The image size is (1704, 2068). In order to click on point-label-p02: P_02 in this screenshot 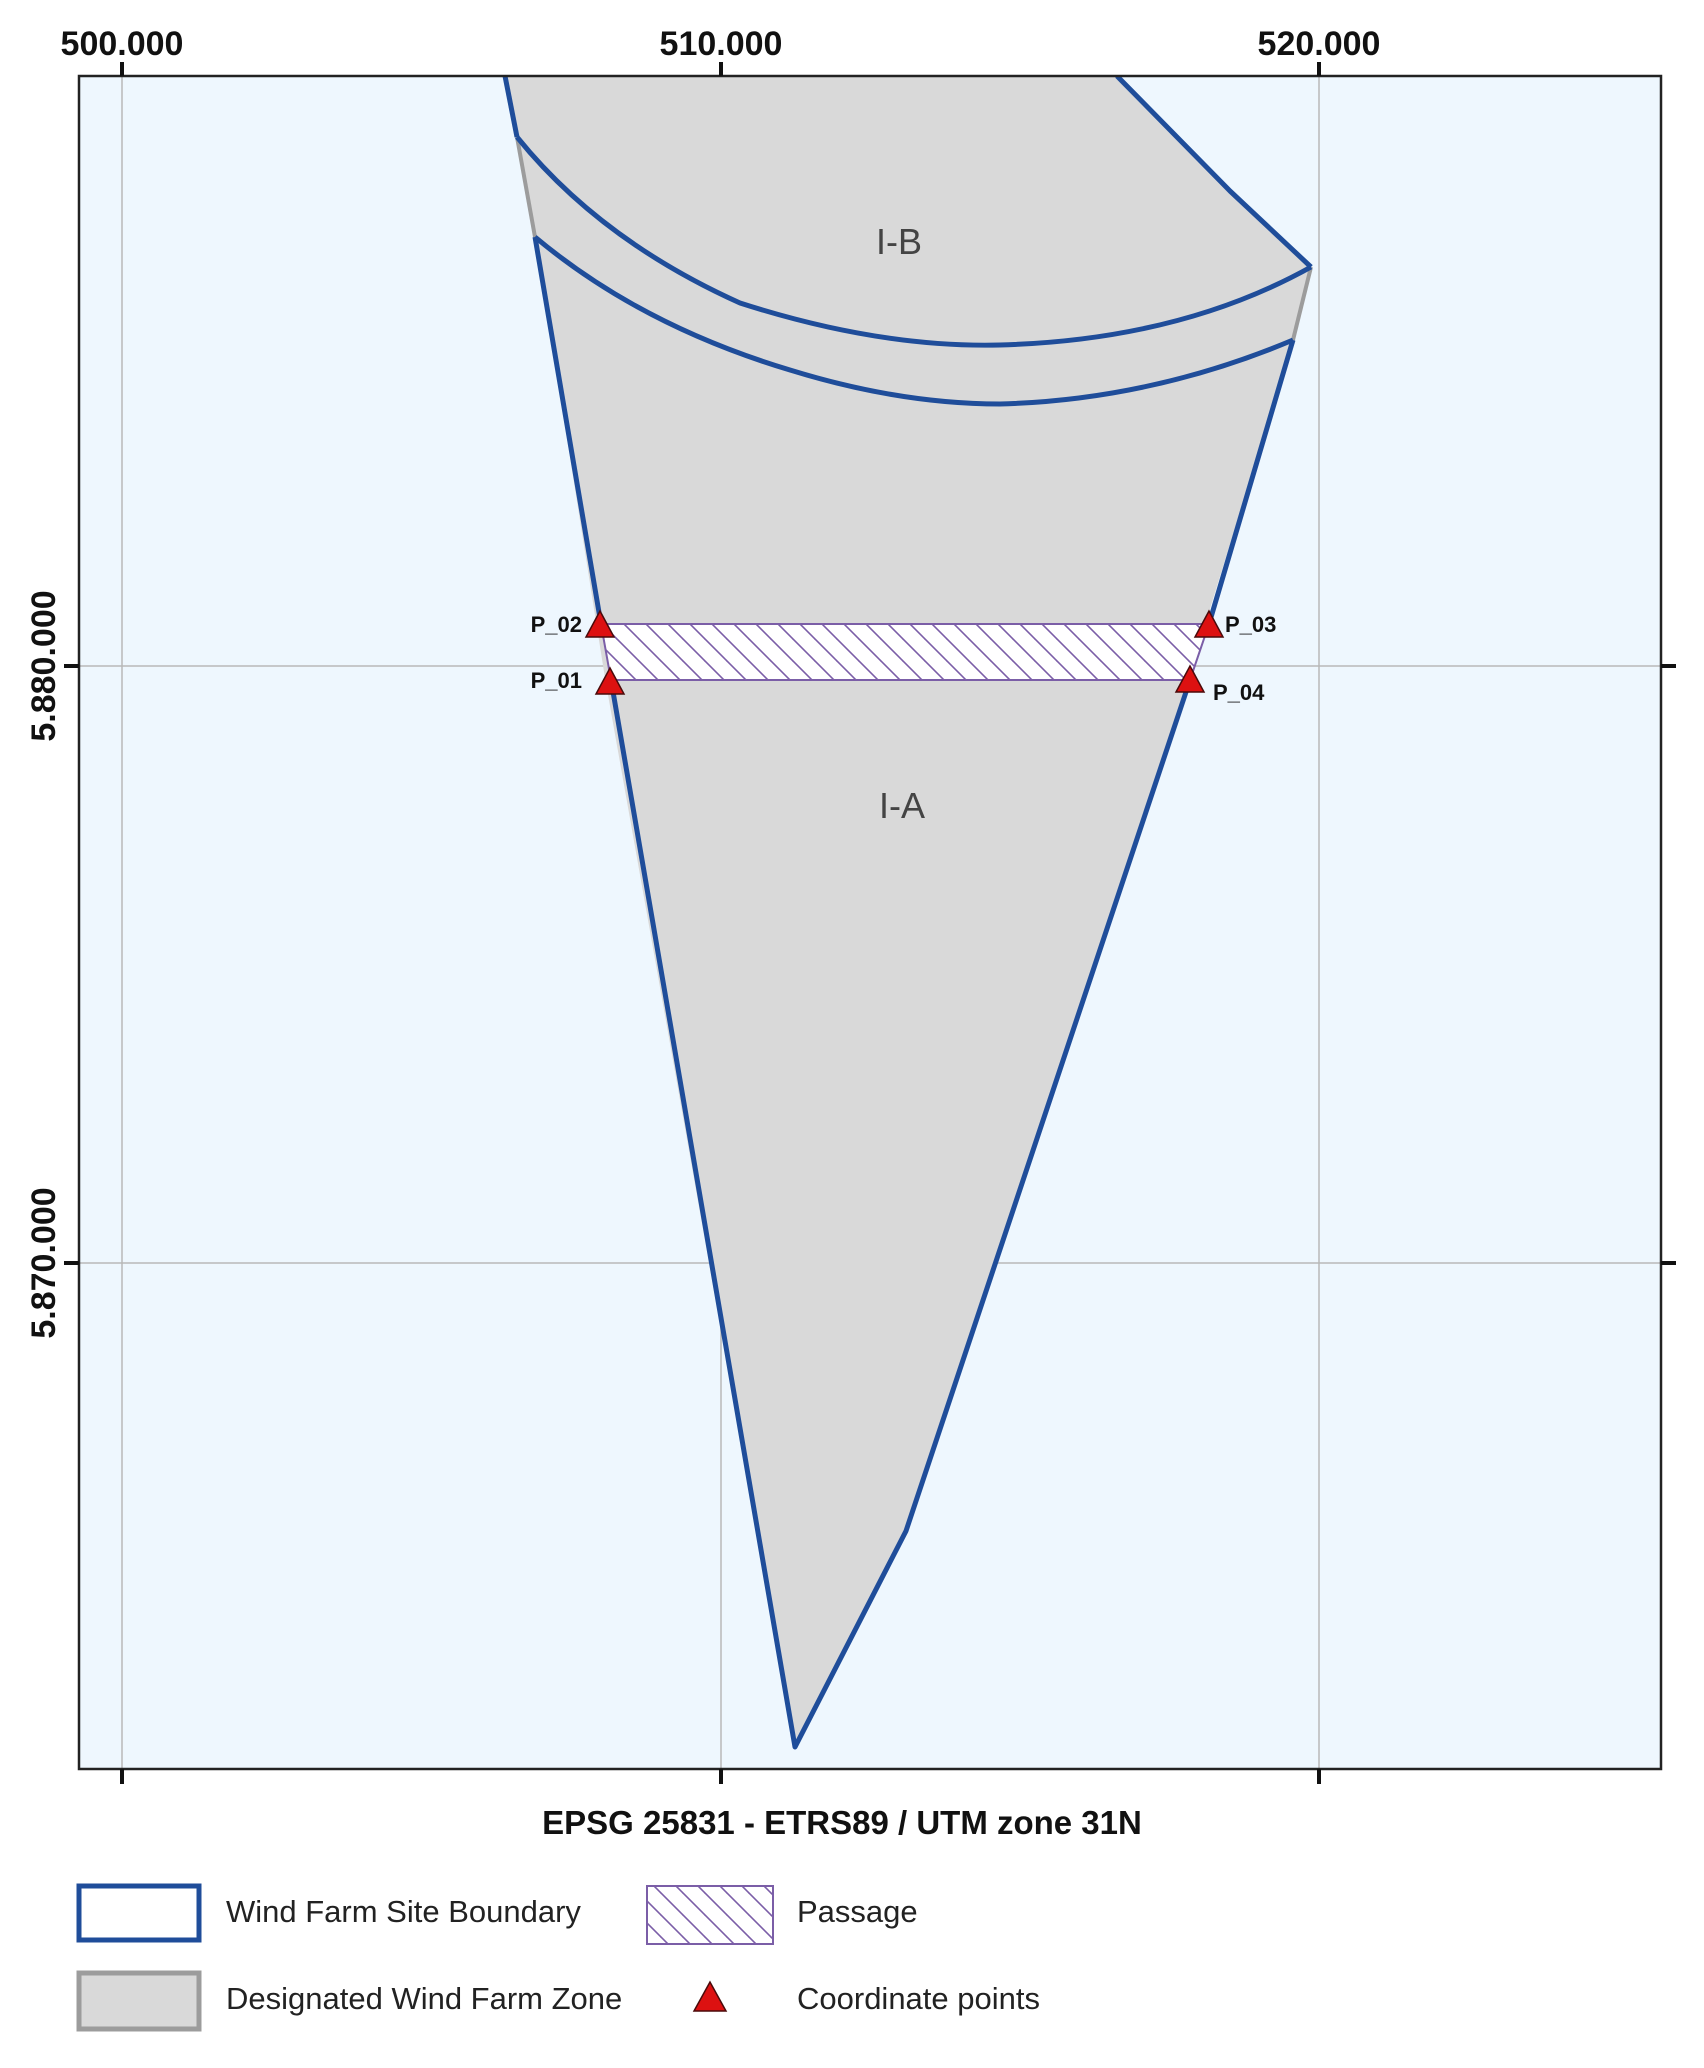, I will do `click(556, 624)`.